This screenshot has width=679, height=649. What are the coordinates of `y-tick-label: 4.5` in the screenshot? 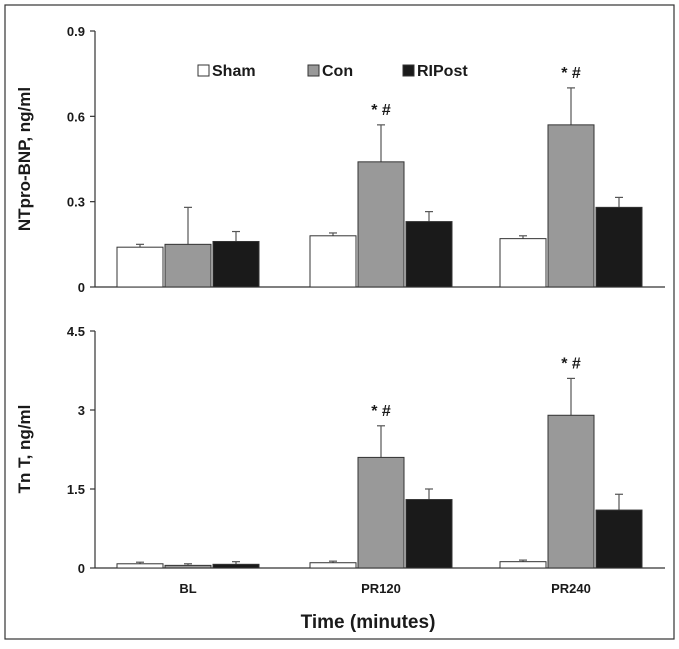 It's located at (76, 331).